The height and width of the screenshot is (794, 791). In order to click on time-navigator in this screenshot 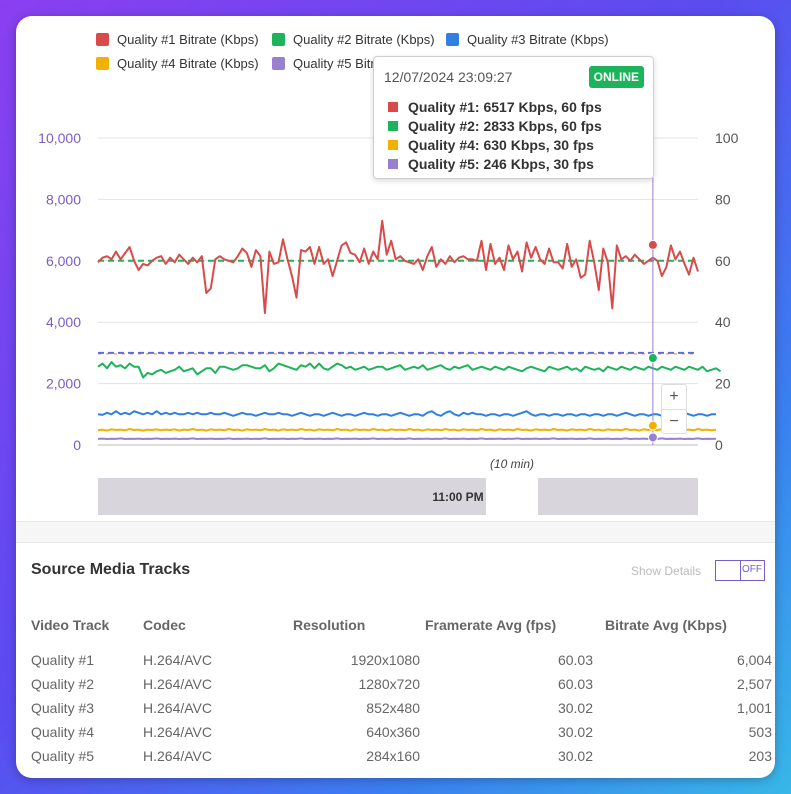, I will do `click(398, 496)`.